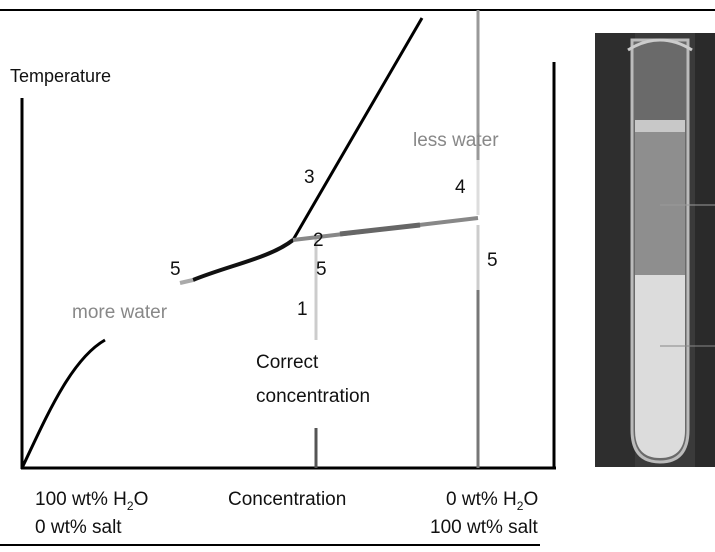 The width and height of the screenshot is (715, 552). I want to click on annotation: concentration, so click(313, 396).